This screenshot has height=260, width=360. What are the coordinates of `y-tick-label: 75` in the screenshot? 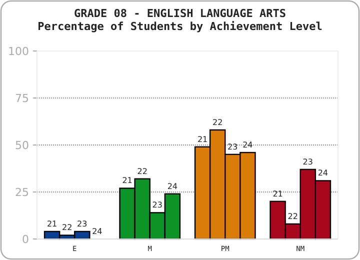 It's located at (22, 98).